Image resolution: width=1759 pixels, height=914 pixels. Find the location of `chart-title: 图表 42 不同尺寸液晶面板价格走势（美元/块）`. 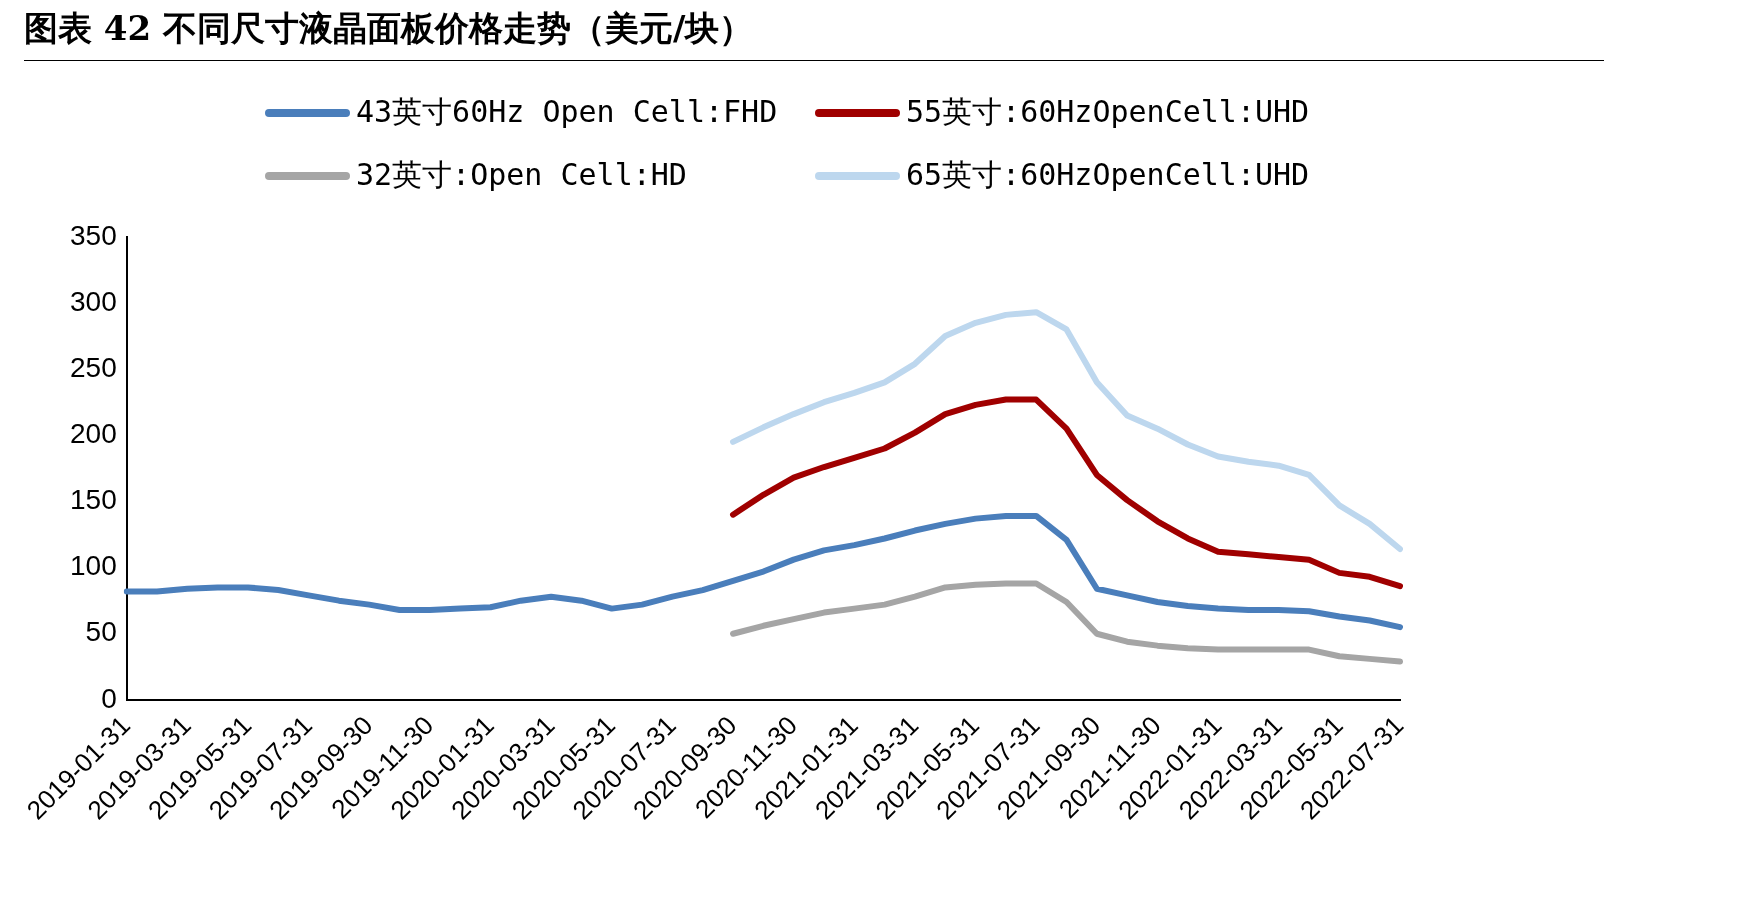

chart-title: 图表 42 不同尺寸液晶面板价格走势（美元/块） is located at coordinates (814, 33).